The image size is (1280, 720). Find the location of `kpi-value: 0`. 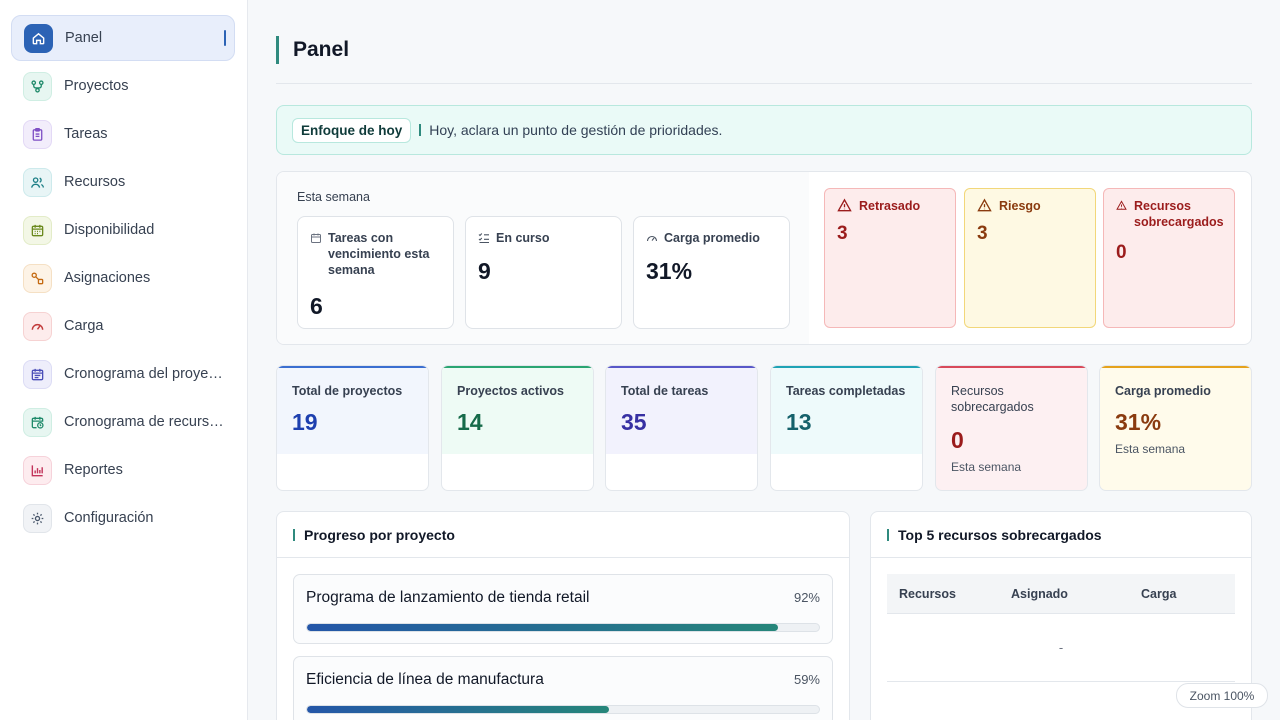

kpi-value: 0 is located at coordinates (957, 440).